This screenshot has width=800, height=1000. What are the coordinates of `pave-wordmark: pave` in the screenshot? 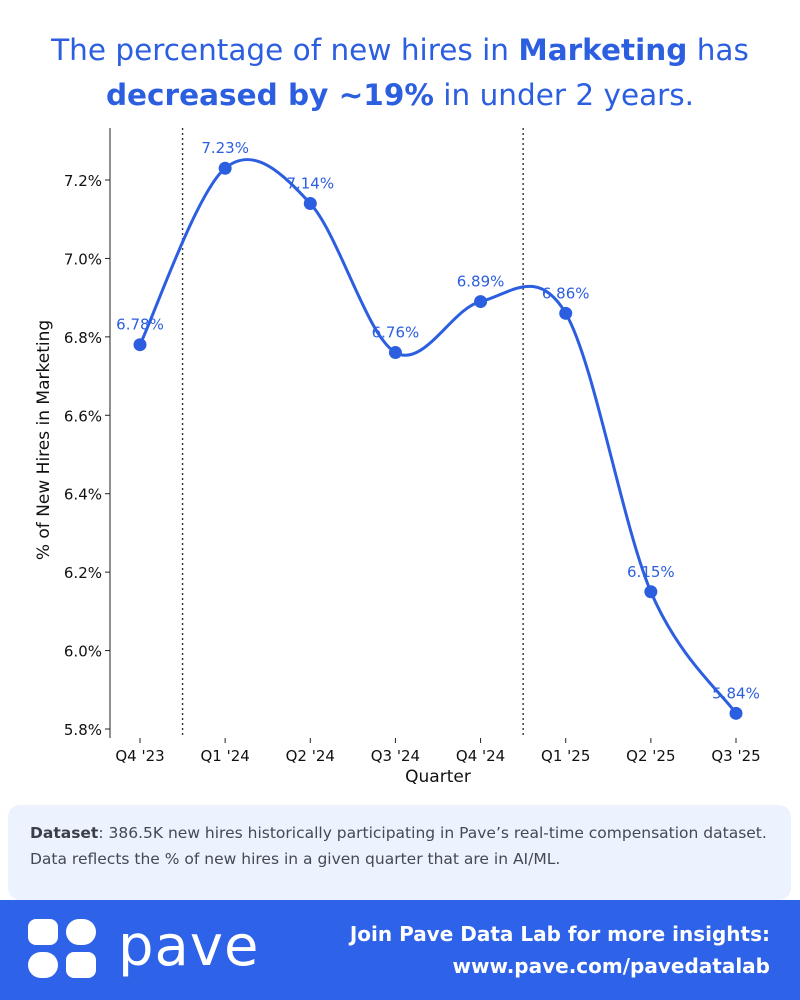 It's located at (189, 946).